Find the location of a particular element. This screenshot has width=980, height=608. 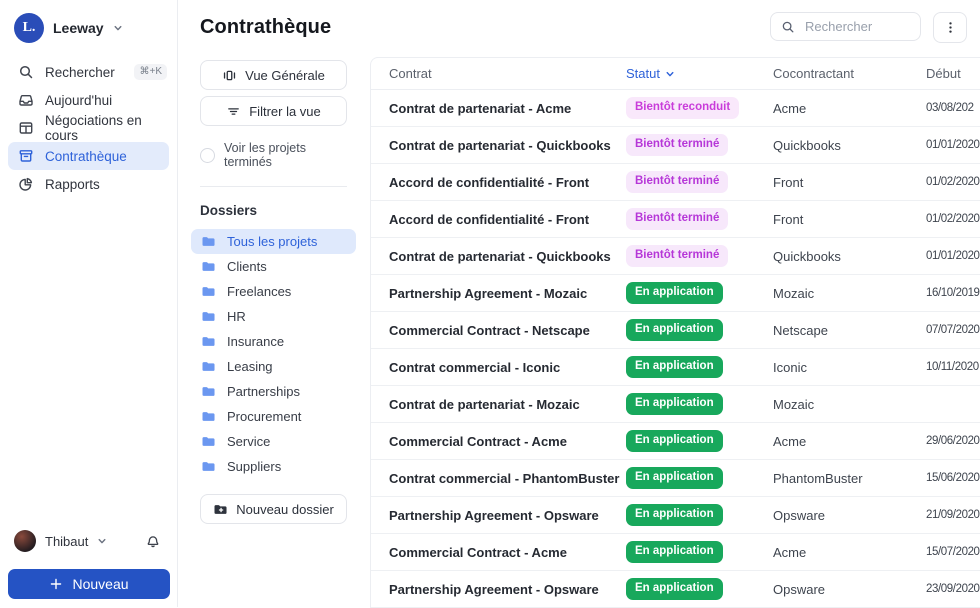

sidebar-item-label: Rechercher is located at coordinates (80, 72).